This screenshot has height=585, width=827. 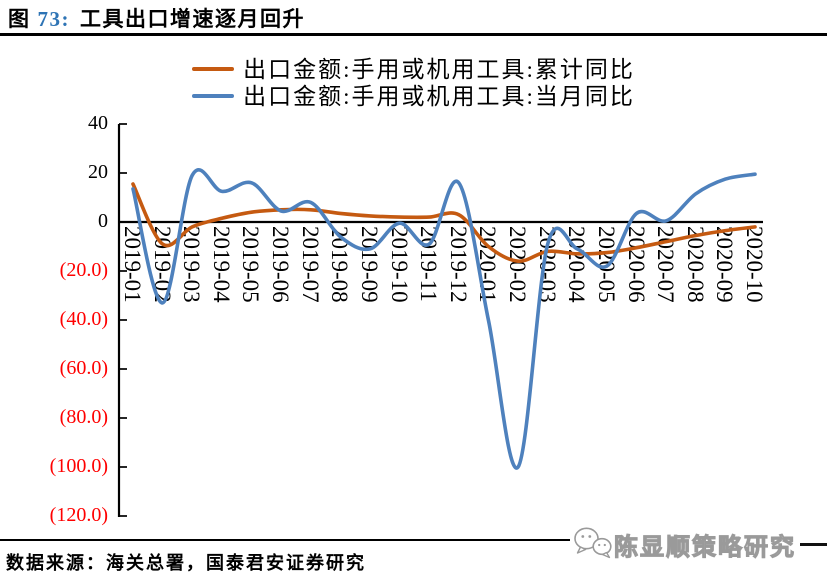 What do you see at coordinates (213, 96) in the screenshot?
I see `legend-swatch-monthly` at bounding box center [213, 96].